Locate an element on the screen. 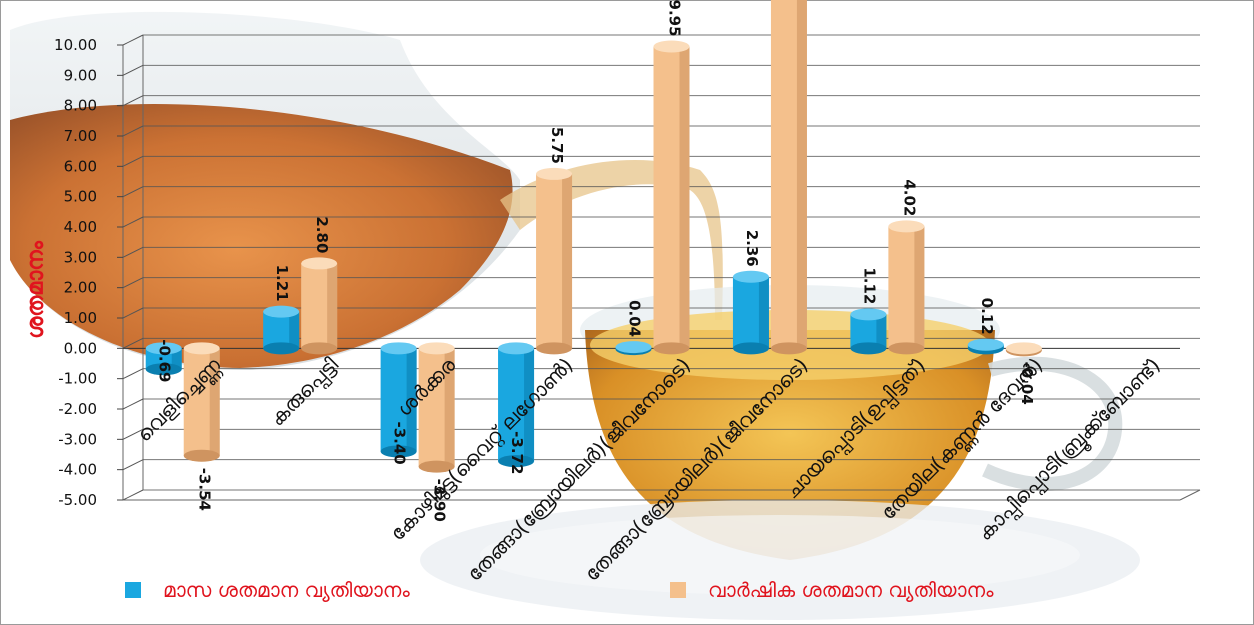  bar-annual-7-top-cap is located at coordinates (1023, 348).